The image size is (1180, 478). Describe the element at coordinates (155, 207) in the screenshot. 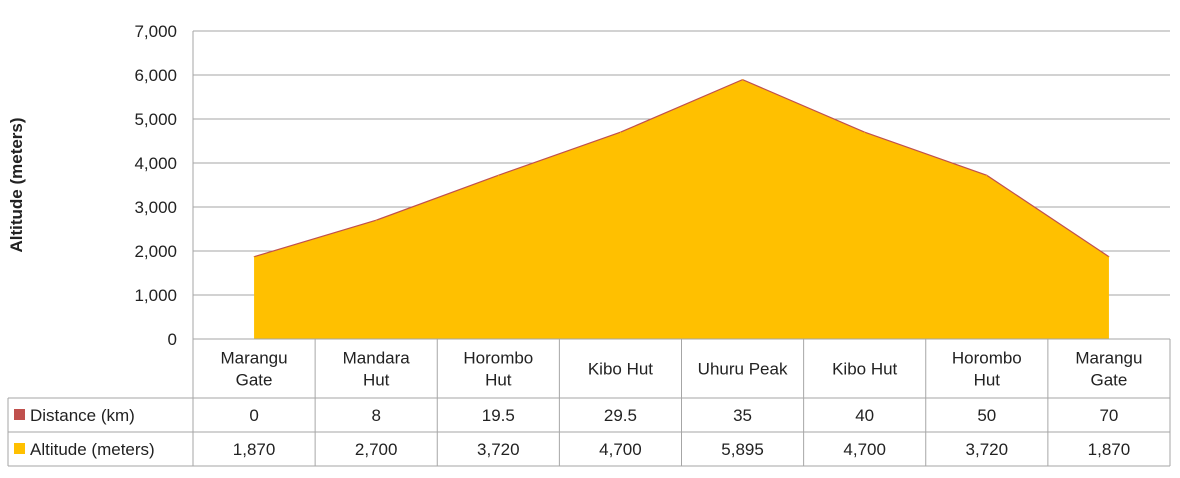

I see `y-tick-label: 3,000` at that location.